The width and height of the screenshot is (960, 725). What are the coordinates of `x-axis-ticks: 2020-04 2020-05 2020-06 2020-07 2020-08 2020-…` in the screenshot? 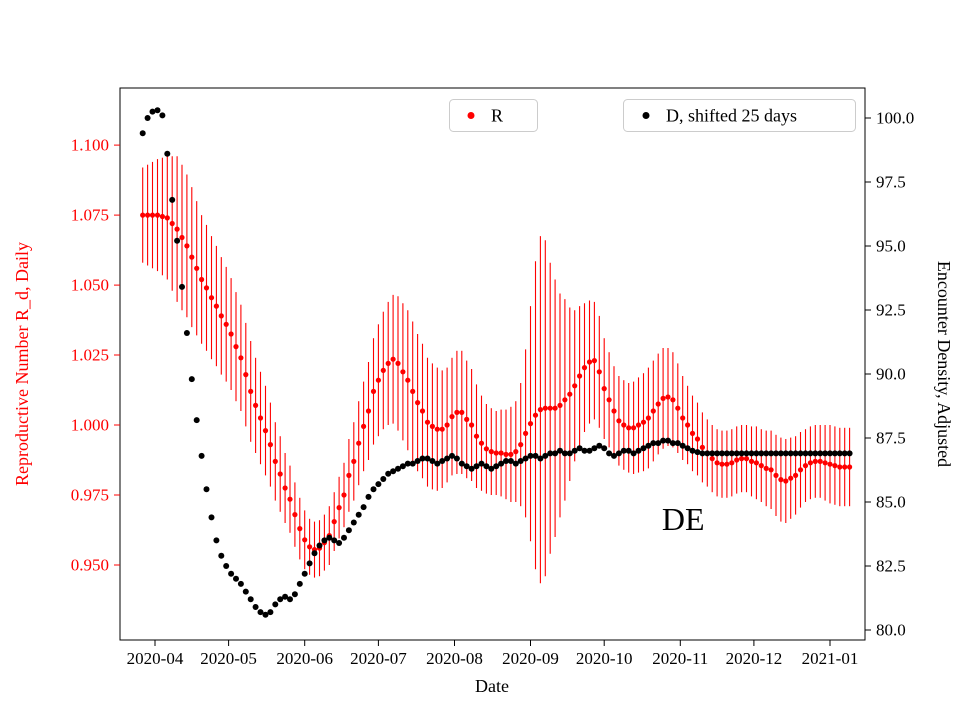 It's located at (492, 654).